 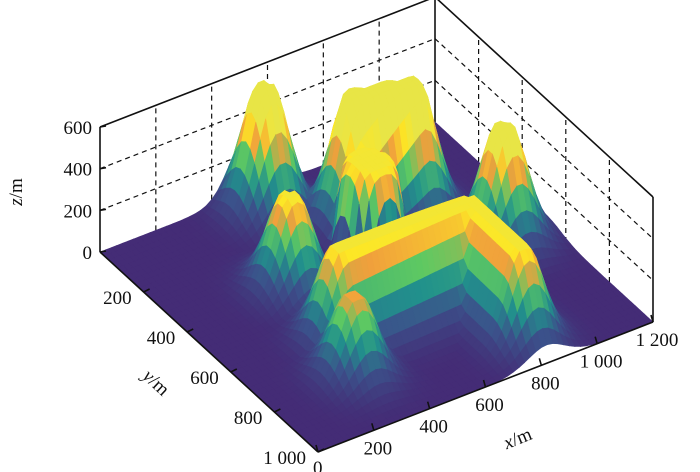 I want to click on x-tick, so click(x=540, y=362).